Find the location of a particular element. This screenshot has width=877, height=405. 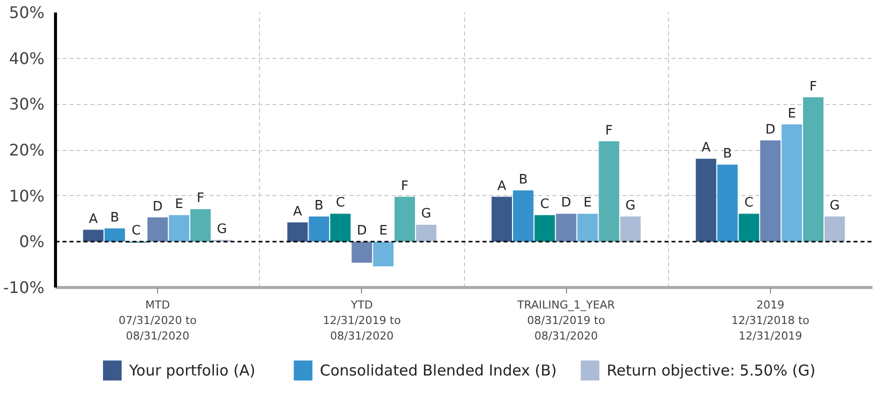

legend-label: Consolidated Blended Index (B) is located at coordinates (438, 371).